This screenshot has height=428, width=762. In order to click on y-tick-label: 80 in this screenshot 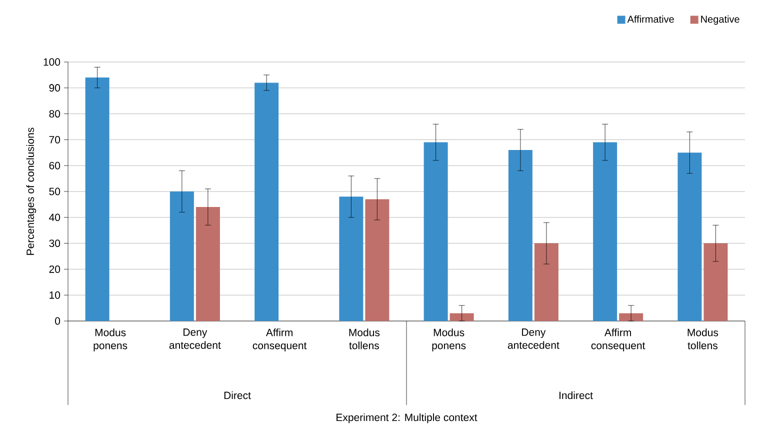, I will do `click(54, 114)`.